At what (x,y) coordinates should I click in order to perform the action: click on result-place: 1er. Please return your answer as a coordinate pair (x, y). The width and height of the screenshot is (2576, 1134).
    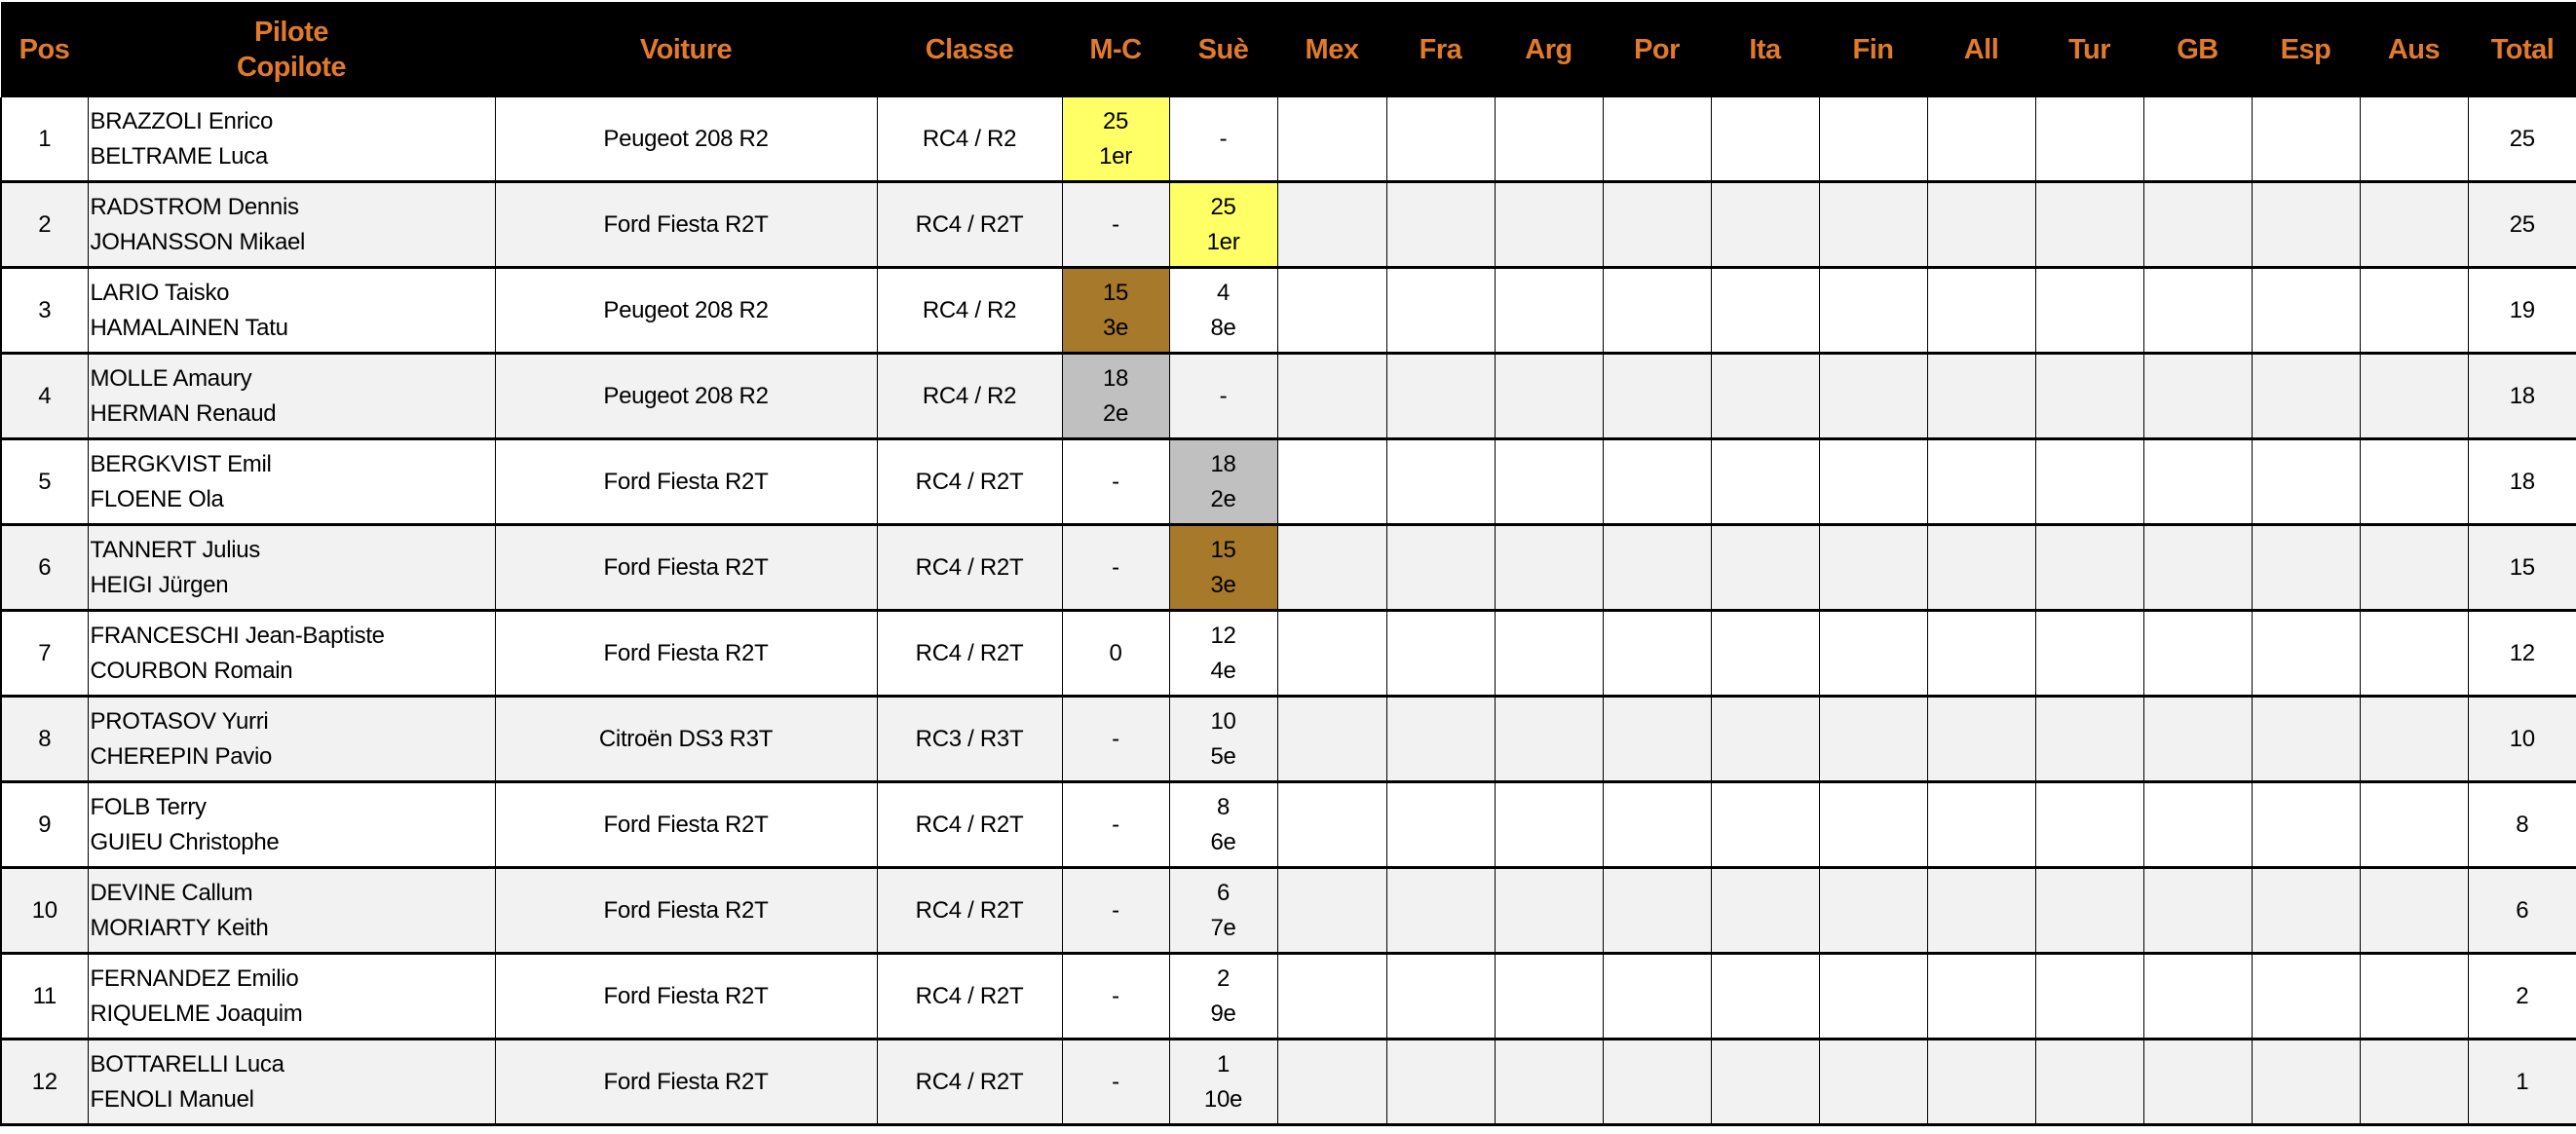
    Looking at the image, I should click on (1115, 156).